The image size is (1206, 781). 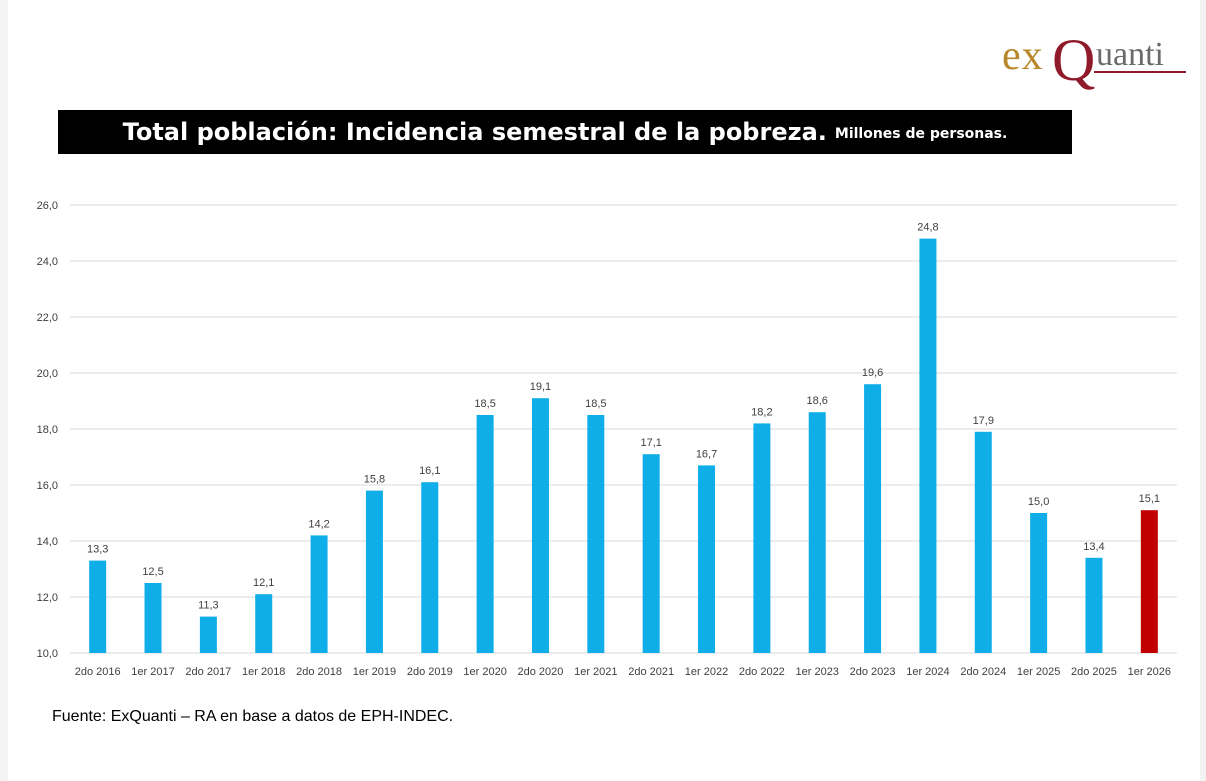 What do you see at coordinates (1149, 499) in the screenshot?
I see `data-label: 15,1` at bounding box center [1149, 499].